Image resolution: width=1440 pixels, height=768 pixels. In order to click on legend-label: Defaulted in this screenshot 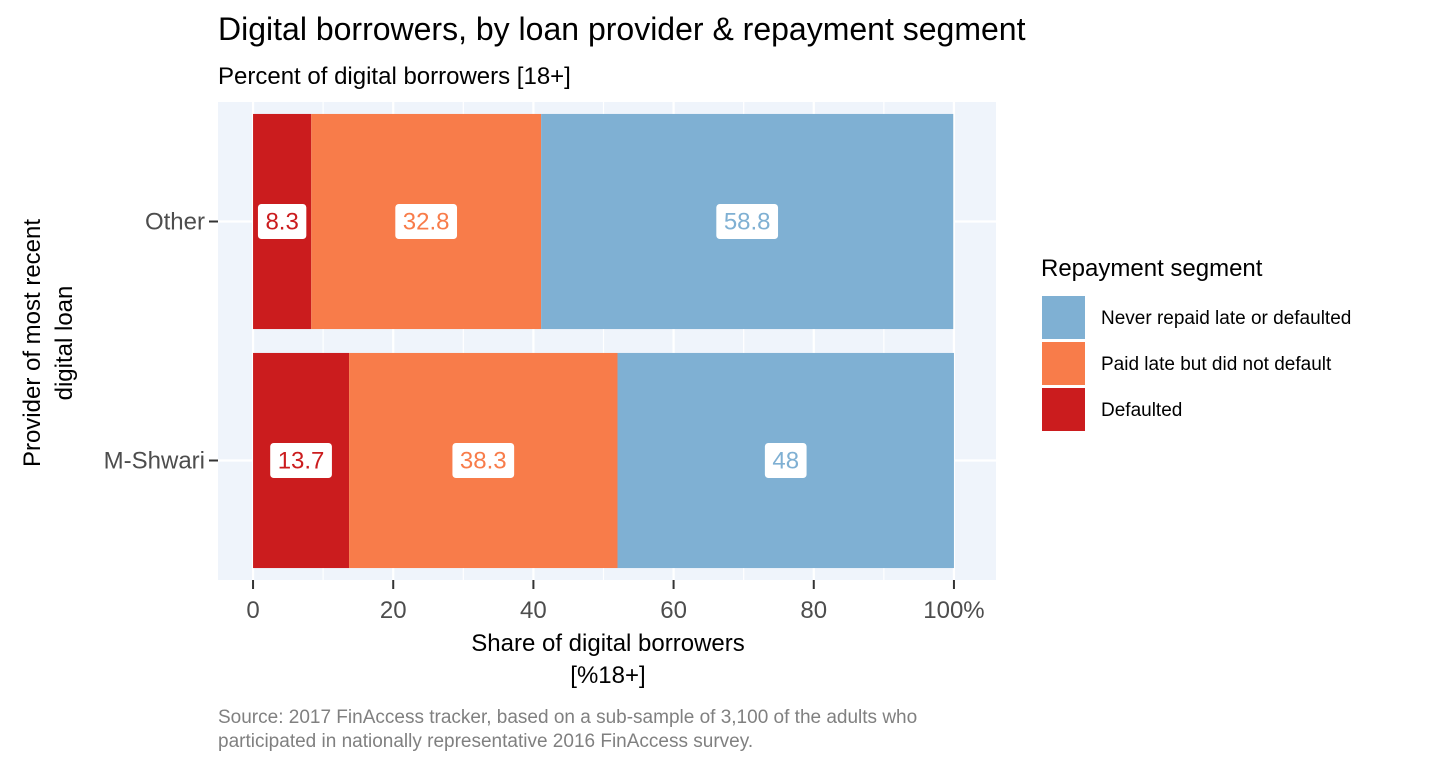, I will do `click(1141, 410)`.